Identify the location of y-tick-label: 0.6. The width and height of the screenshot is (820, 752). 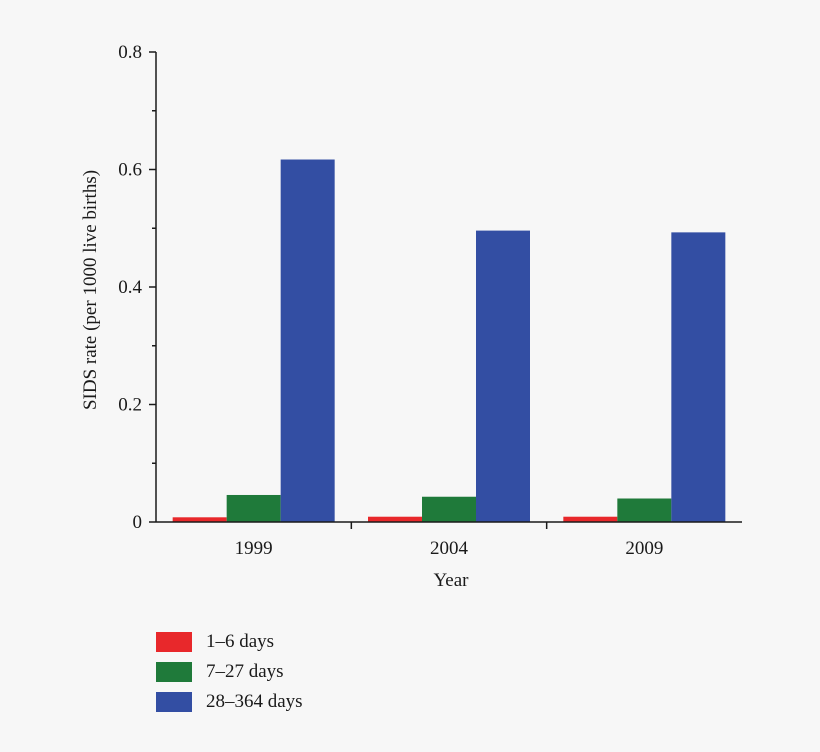
(130, 170).